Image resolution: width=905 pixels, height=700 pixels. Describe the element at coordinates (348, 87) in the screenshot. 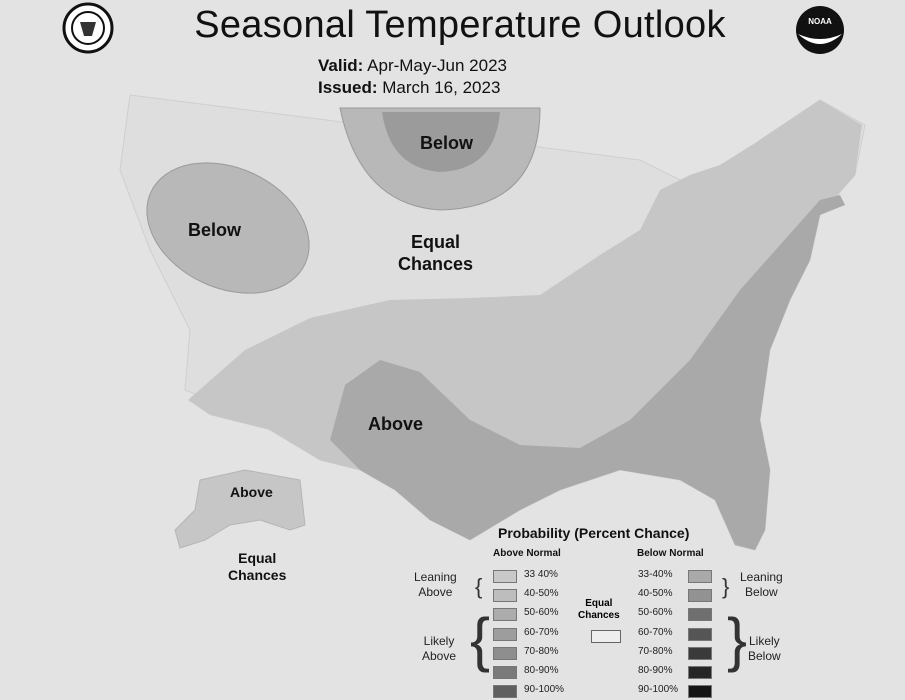

I see `issued-label: Issued:` at that location.